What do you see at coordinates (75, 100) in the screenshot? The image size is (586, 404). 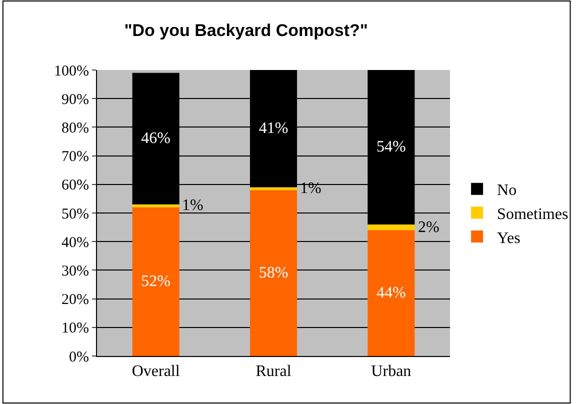 I see `y-tick-label: 90%` at bounding box center [75, 100].